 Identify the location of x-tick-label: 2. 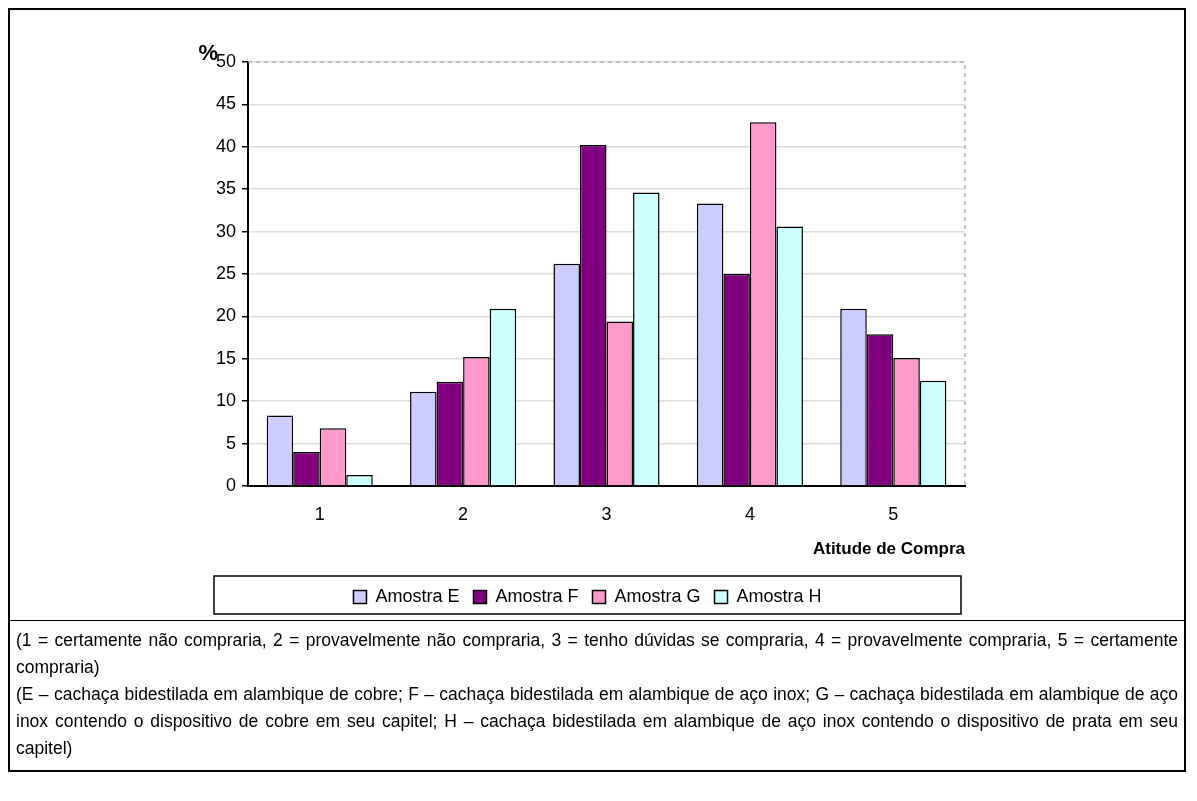
(463, 513).